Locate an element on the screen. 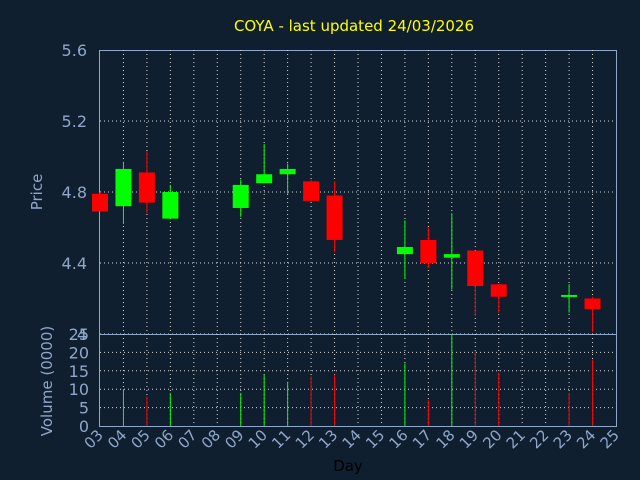 This screenshot has height=480, width=640. x-tick-label: 22 is located at coordinates (539, 439).